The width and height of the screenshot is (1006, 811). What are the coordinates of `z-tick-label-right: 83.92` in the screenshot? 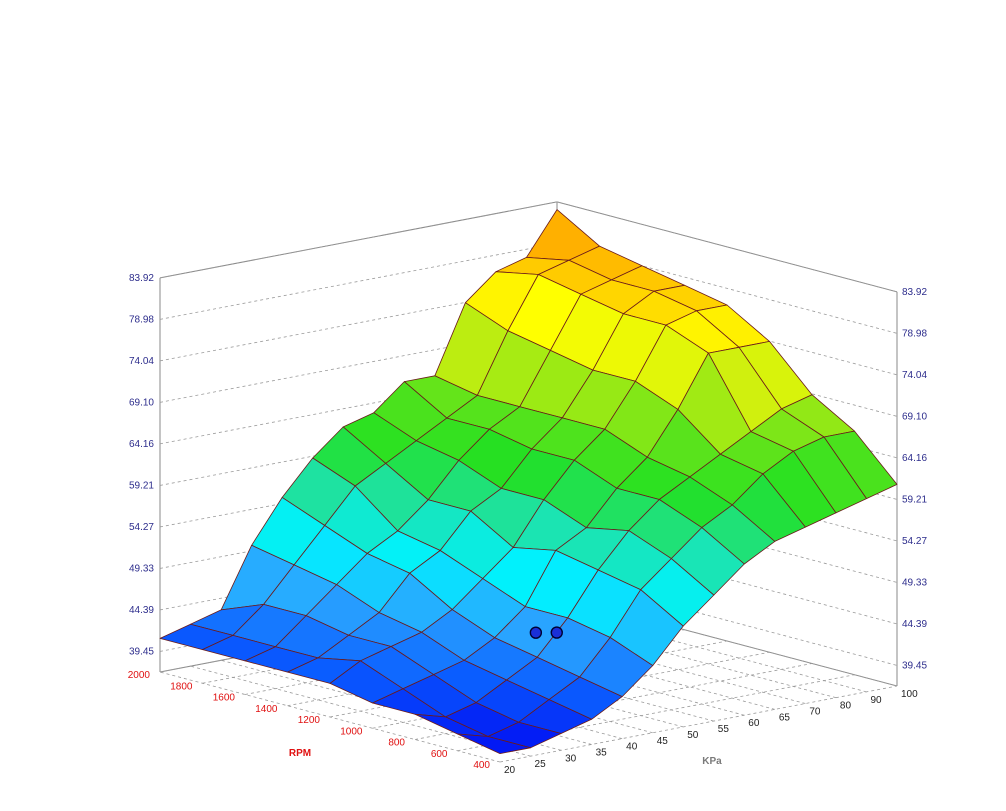 It's located at (914, 292).